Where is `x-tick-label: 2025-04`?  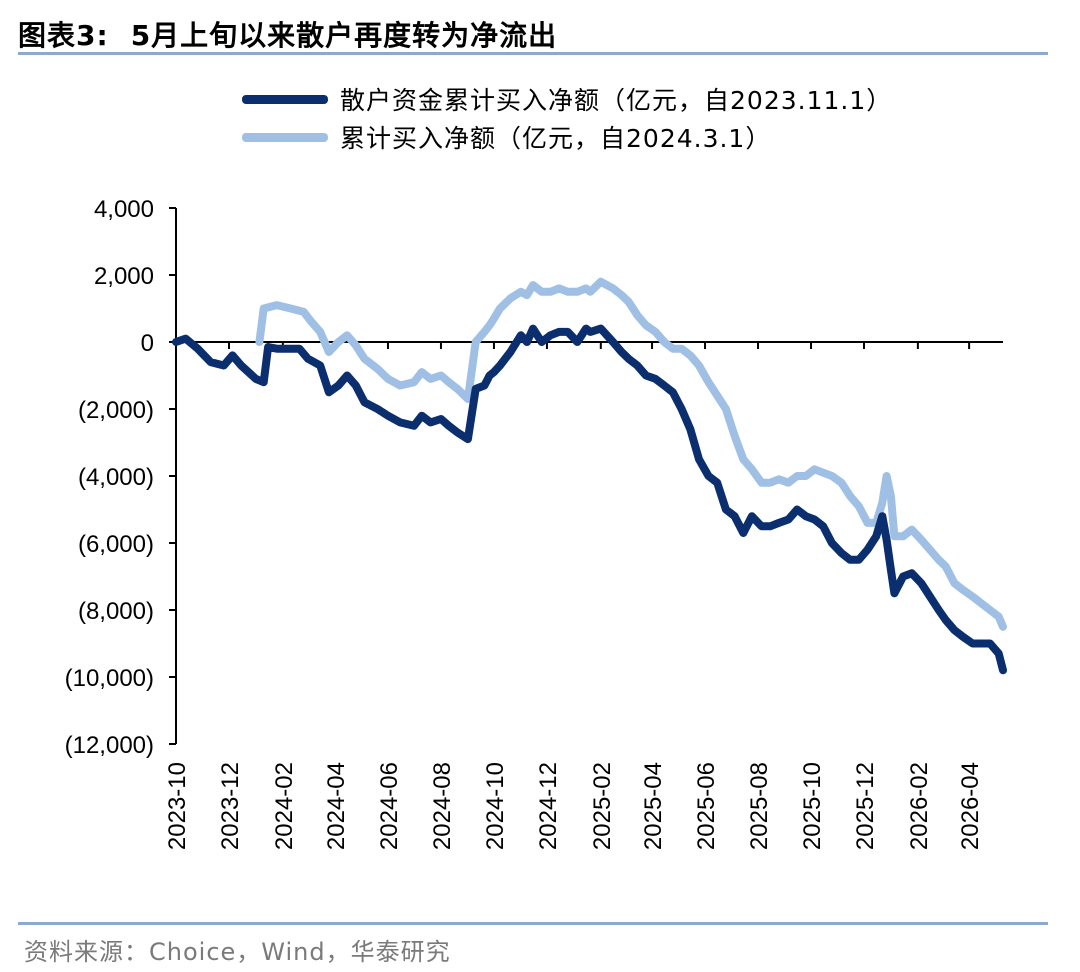
x-tick-label: 2025-04 is located at coordinates (653, 806).